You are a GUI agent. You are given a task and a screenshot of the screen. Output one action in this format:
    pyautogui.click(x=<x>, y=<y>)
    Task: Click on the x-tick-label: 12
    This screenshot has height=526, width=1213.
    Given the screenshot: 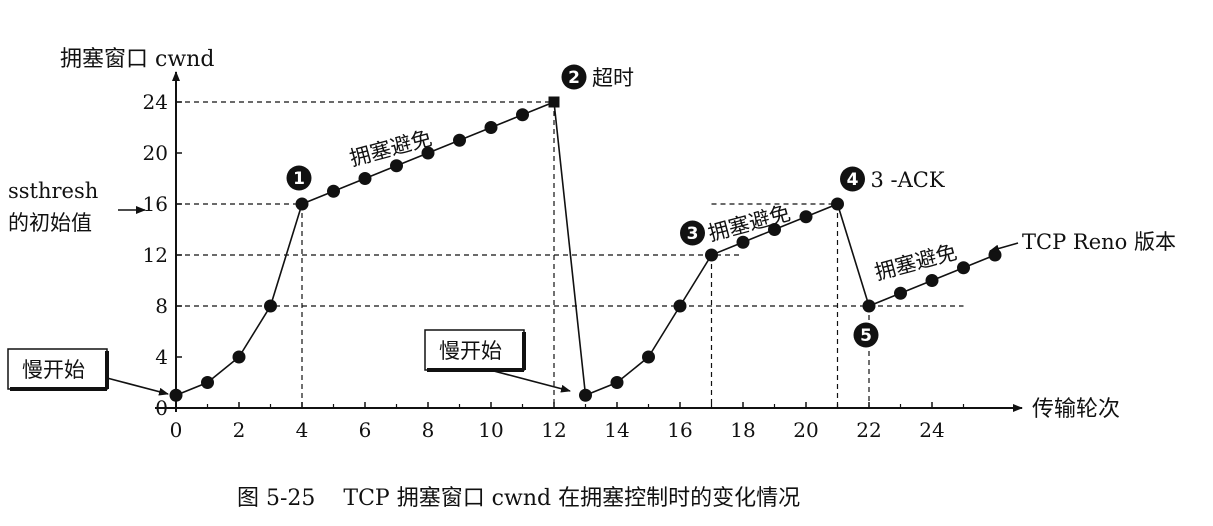 What is the action you would take?
    pyautogui.click(x=553, y=430)
    